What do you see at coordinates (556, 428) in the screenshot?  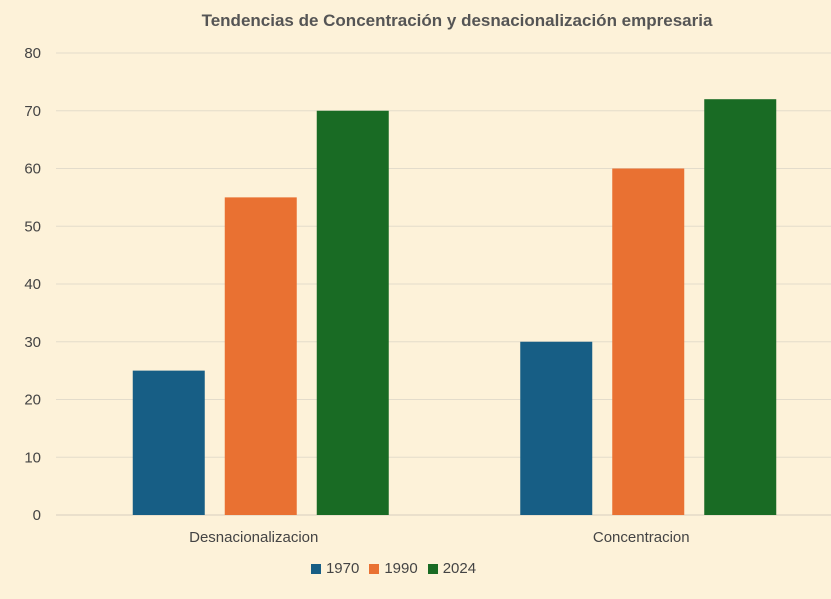 I see `bar-1970-concentracion` at bounding box center [556, 428].